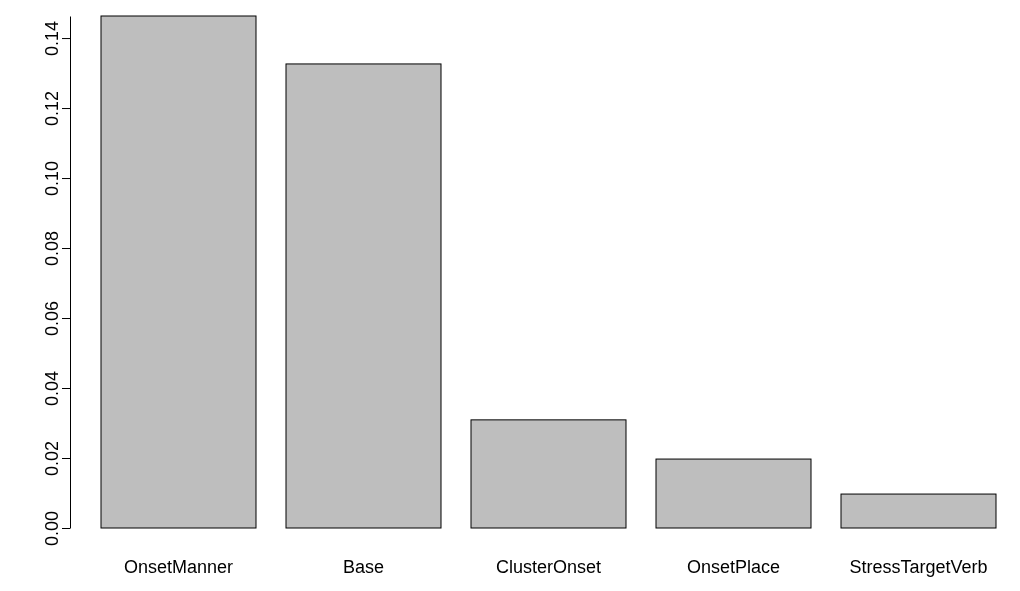 This screenshot has height=591, width=1020. Describe the element at coordinates (52, 39) in the screenshot. I see `y-tick-label: 0.14` at that location.